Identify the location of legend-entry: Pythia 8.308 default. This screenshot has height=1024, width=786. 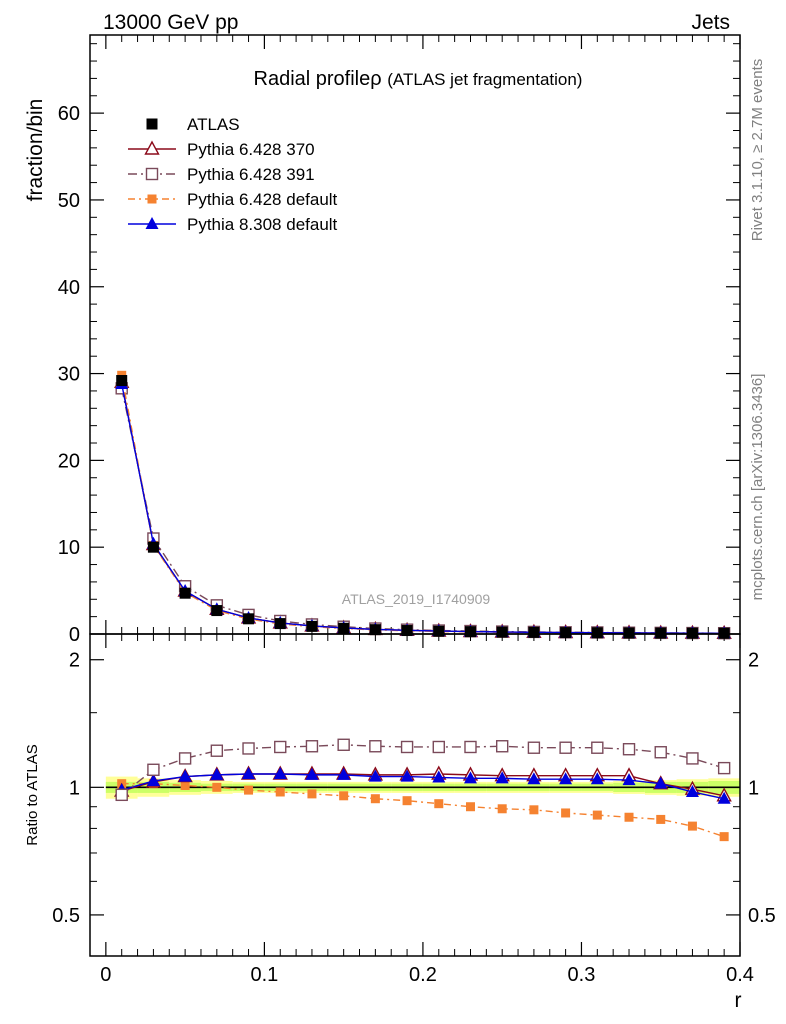
(233, 224).